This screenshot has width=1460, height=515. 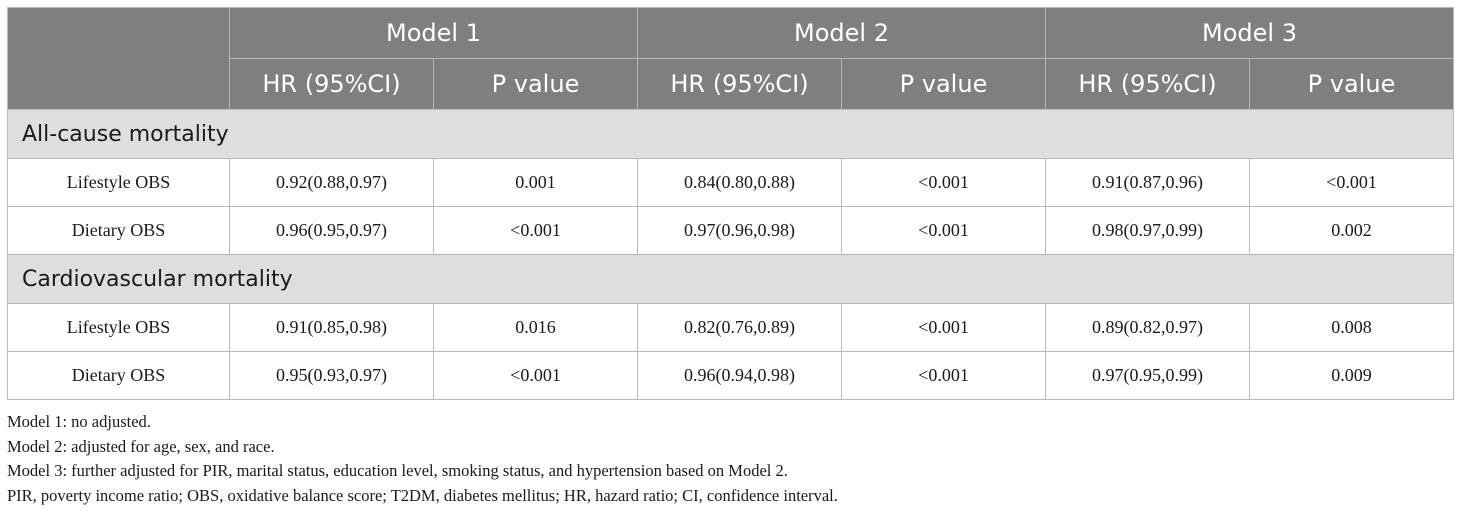 I want to click on corner-header-cell, so click(x=118, y=58).